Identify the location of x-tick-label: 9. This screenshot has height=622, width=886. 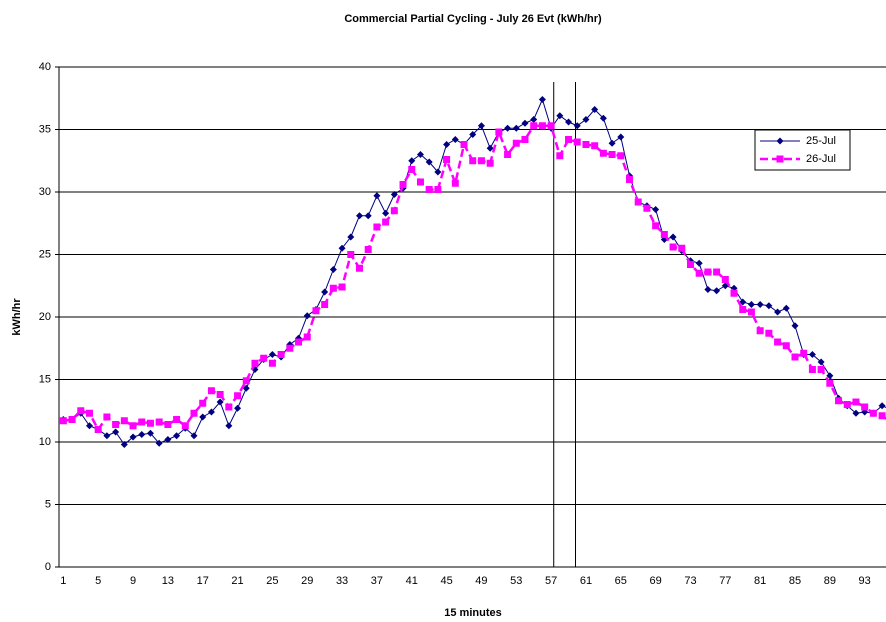
(133, 581).